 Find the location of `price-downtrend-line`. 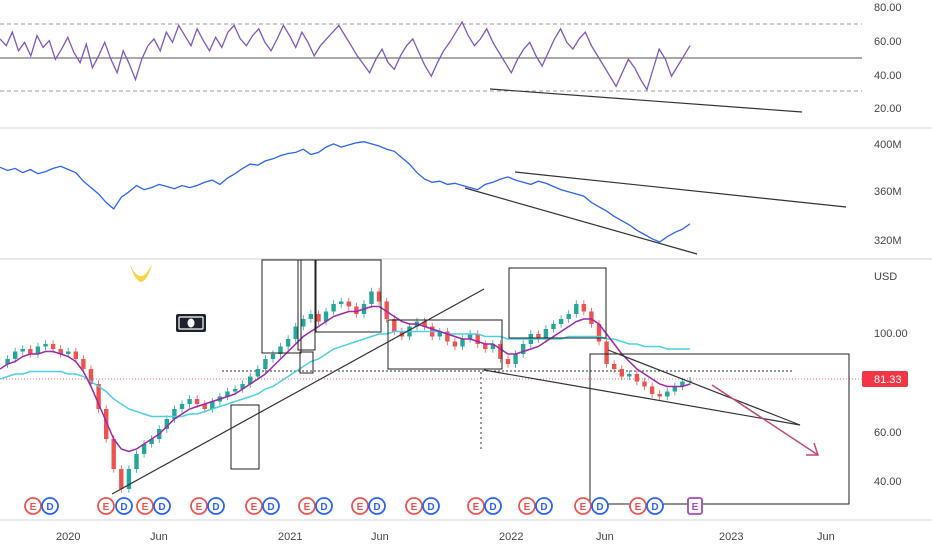

price-downtrend-line is located at coordinates (642, 397).